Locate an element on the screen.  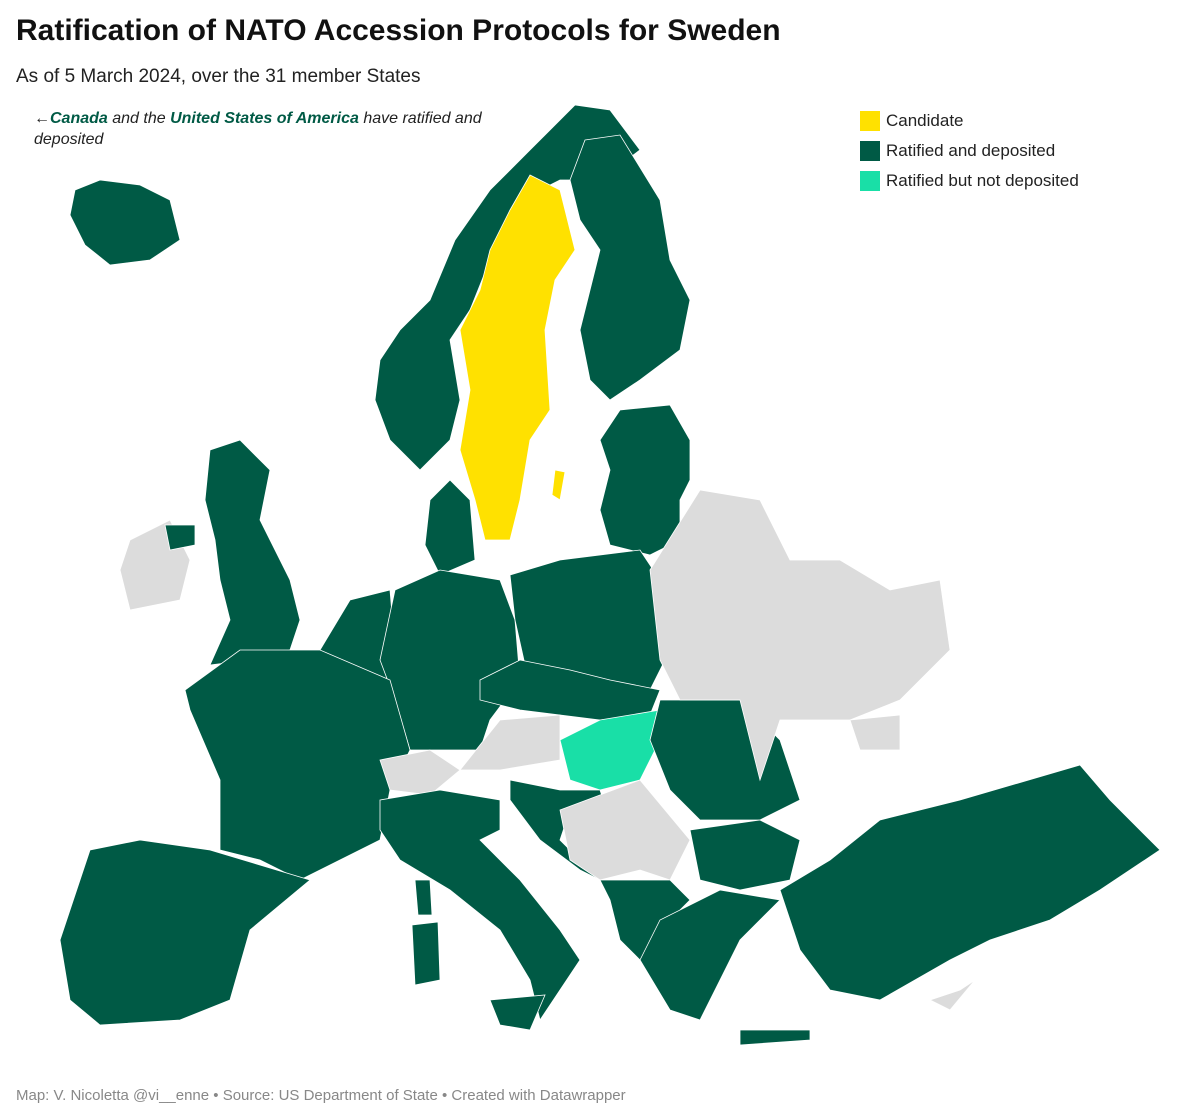
annotation-text: and the is located at coordinates (139, 118).